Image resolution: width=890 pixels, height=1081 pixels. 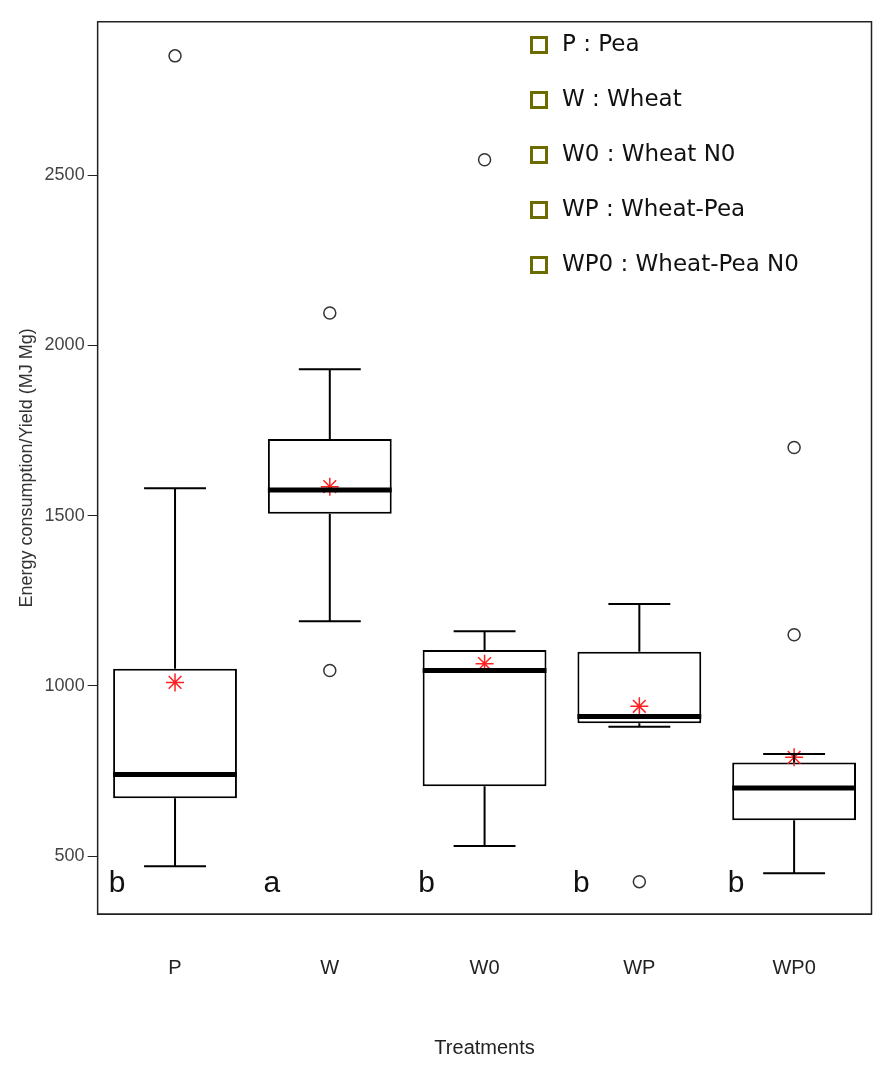 I want to click on annotation: P : Pea, so click(x=601, y=42).